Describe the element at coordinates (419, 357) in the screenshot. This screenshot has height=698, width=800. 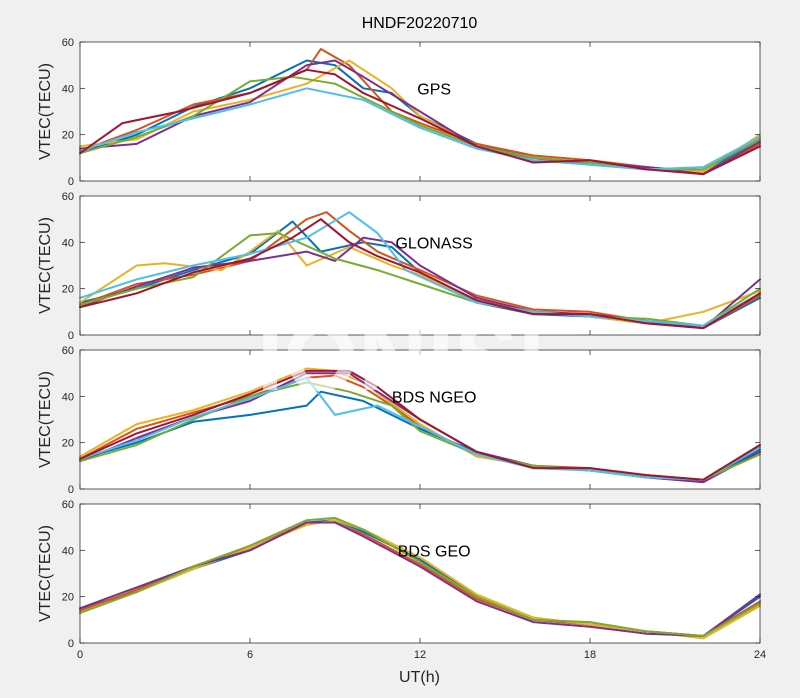
I see `watermark: IONISE` at that location.